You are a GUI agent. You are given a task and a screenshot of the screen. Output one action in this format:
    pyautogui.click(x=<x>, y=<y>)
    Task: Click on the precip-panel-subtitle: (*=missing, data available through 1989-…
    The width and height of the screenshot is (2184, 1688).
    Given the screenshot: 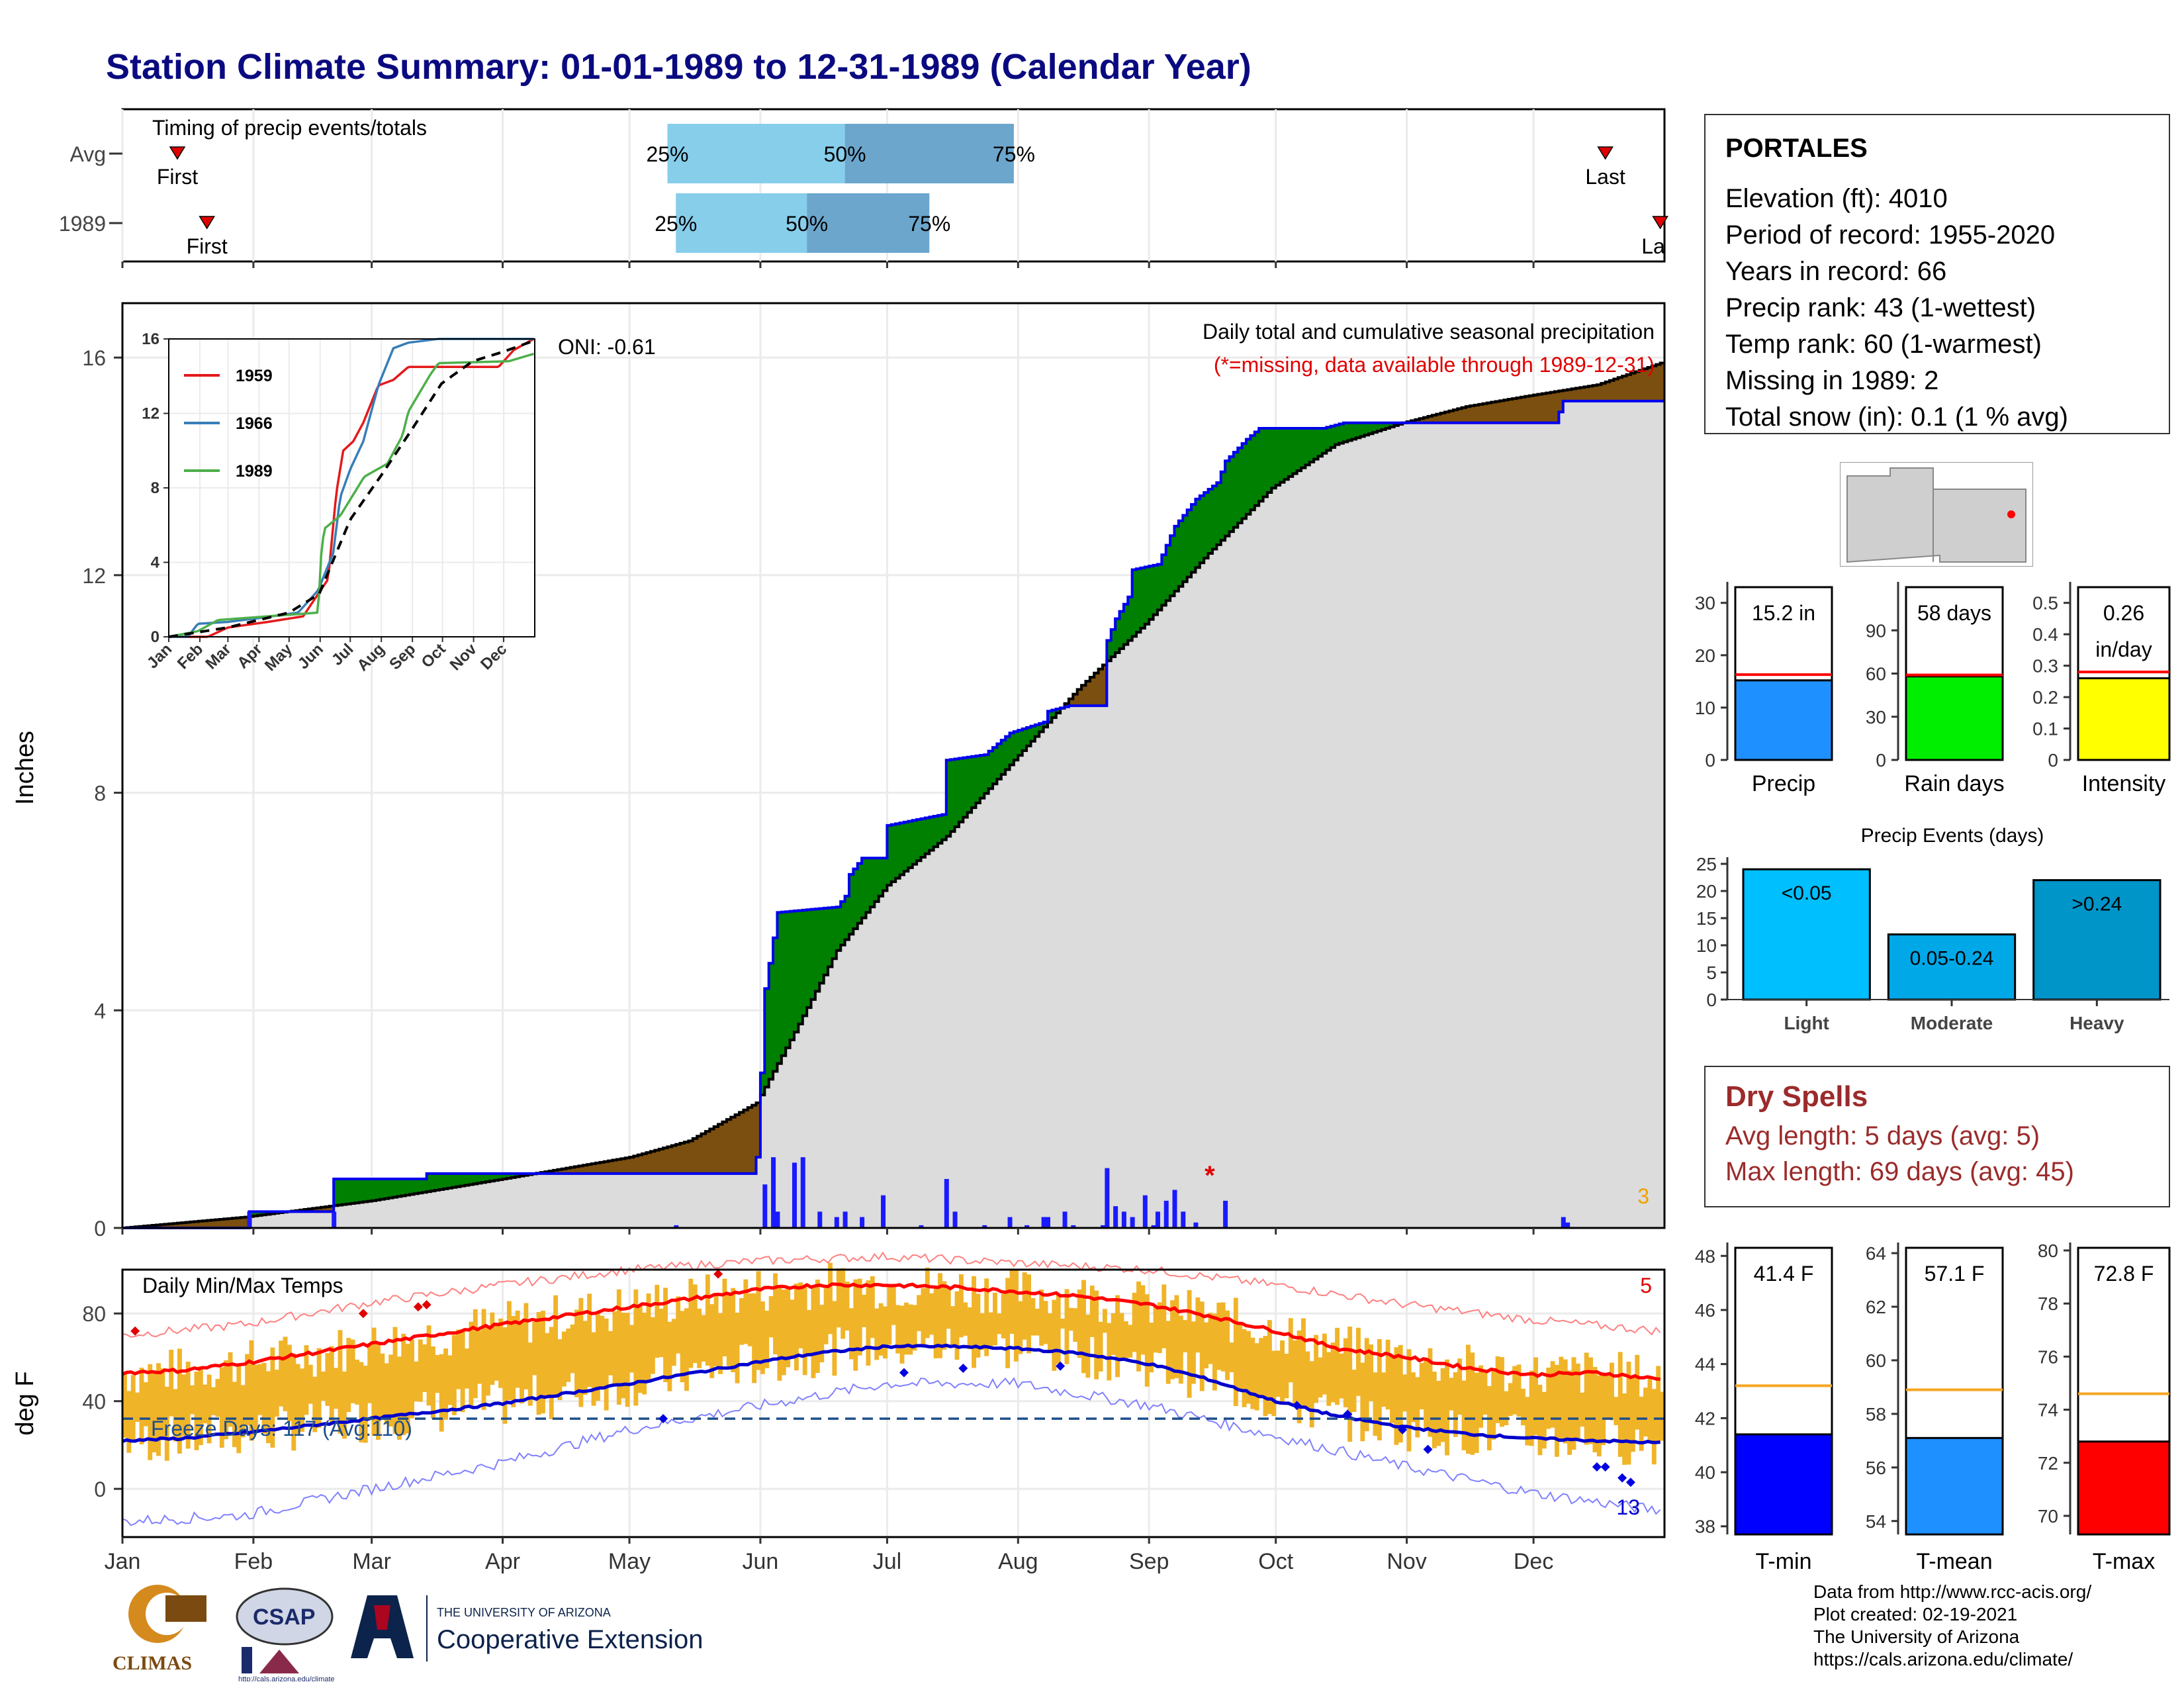 What is the action you would take?
    pyautogui.click(x=1434, y=365)
    